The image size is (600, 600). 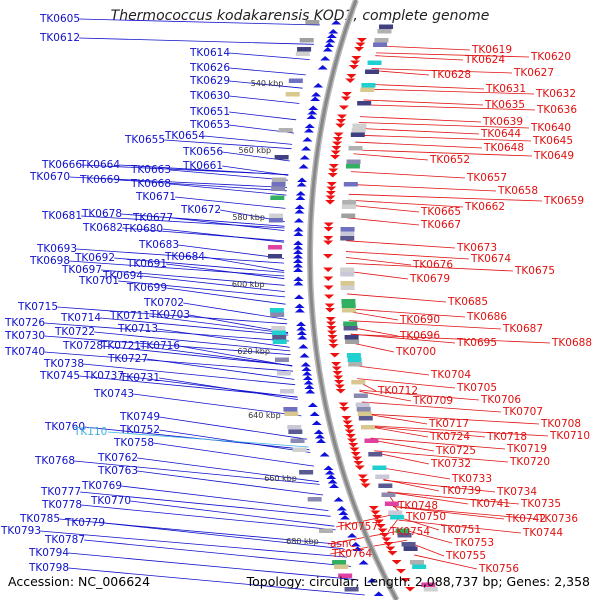 What do you see at coordinates (255, 150) in the screenshot?
I see `scale-label: 560 kbp` at bounding box center [255, 150].